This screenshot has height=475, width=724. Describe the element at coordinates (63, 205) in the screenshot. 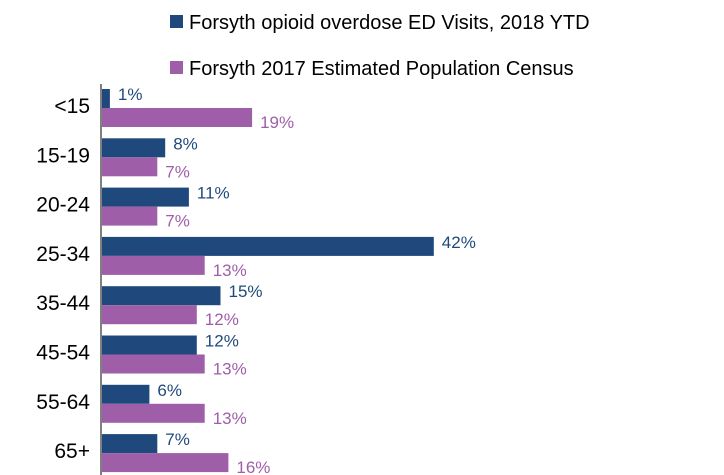

I see `category-label-20-24: 20-24` at that location.